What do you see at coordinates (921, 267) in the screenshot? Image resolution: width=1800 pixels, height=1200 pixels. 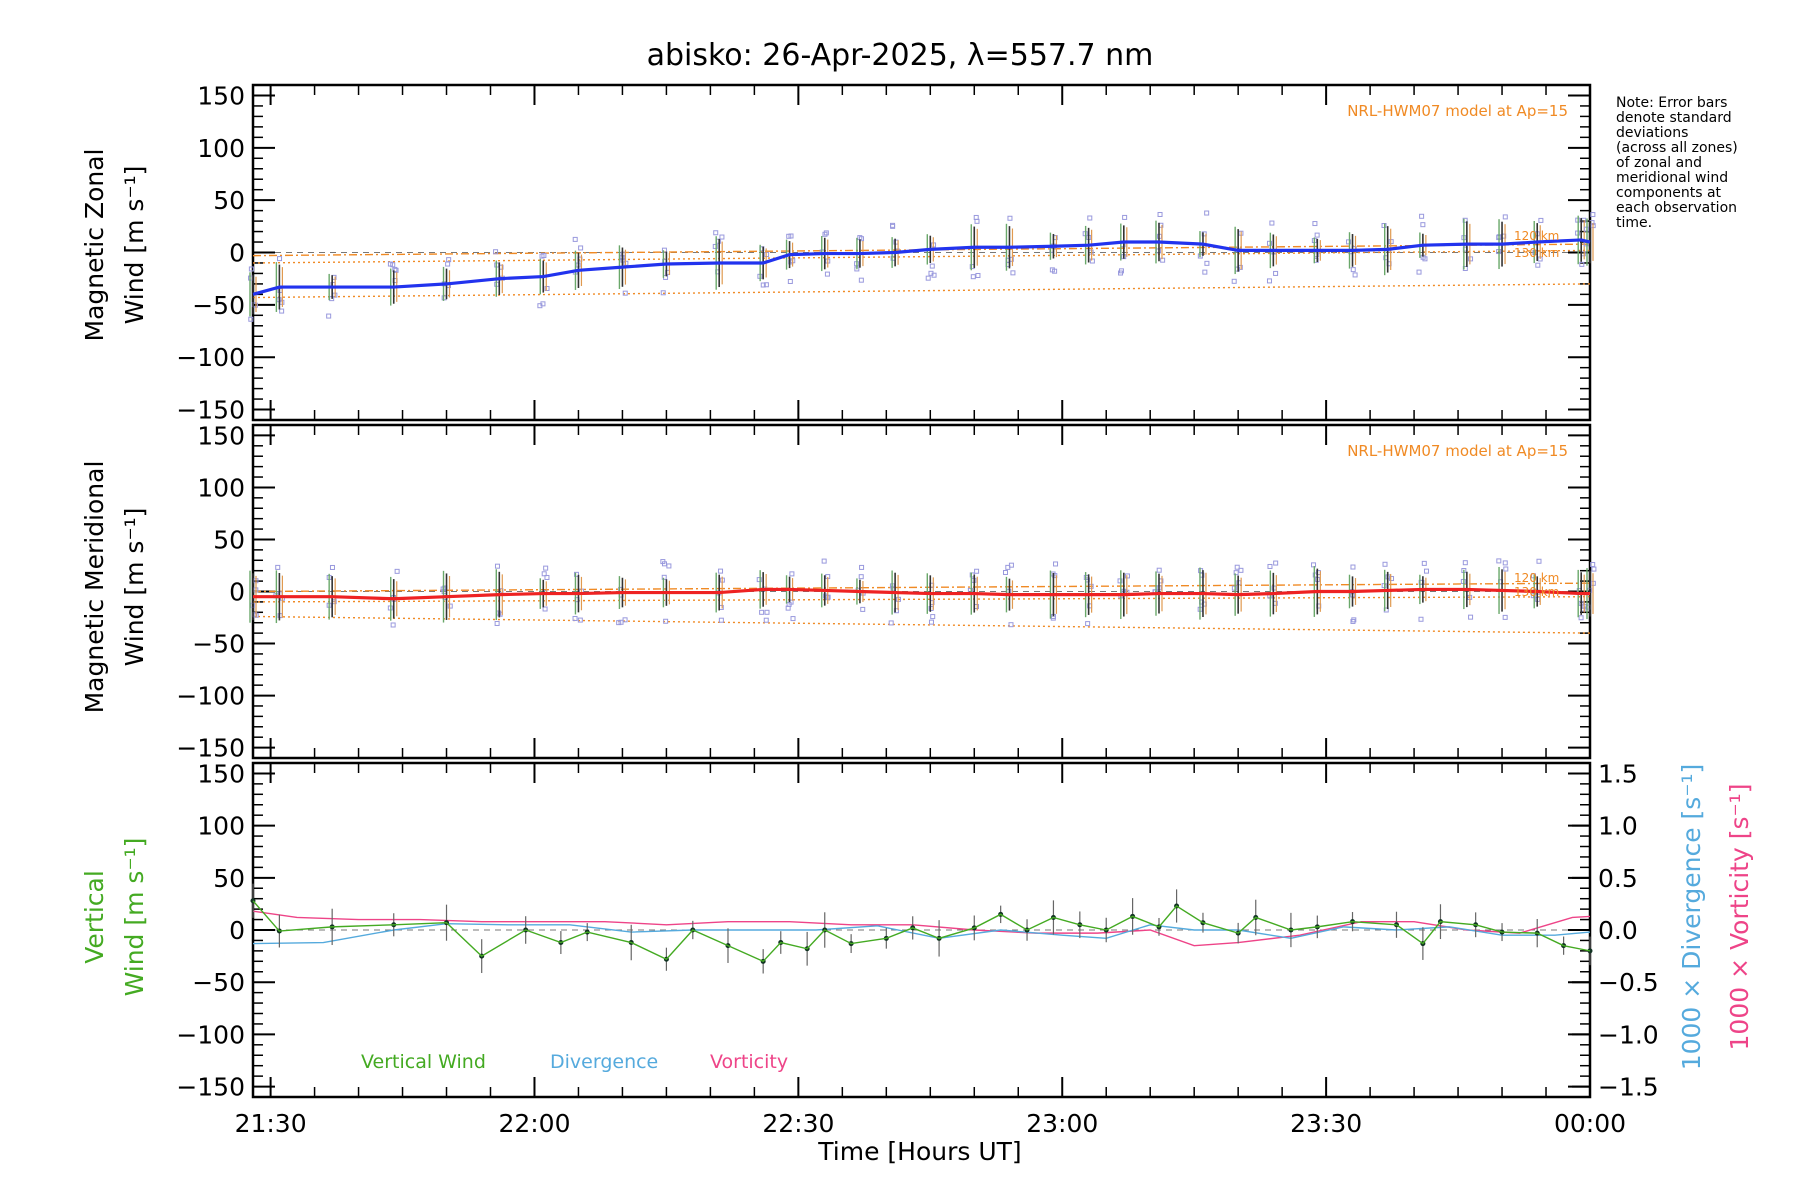 I see `zonal-wind-line` at bounding box center [921, 267].